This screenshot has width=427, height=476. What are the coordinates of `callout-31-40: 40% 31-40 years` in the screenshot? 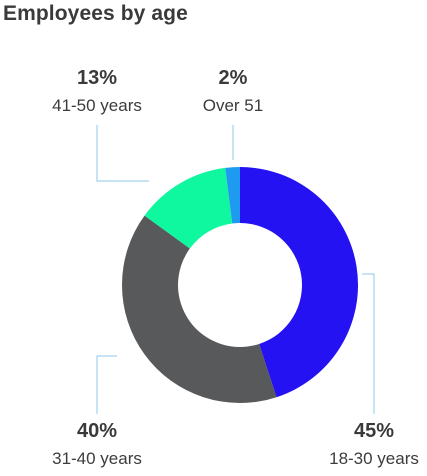 It's located at (97, 444).